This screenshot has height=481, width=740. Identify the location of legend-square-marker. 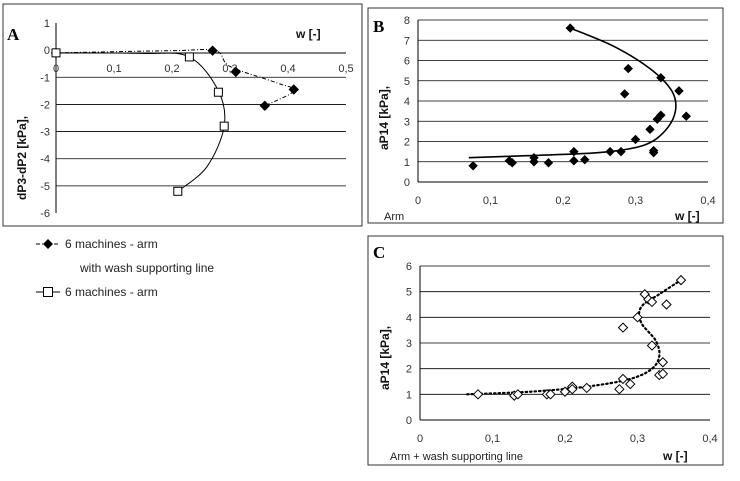
(48, 292).